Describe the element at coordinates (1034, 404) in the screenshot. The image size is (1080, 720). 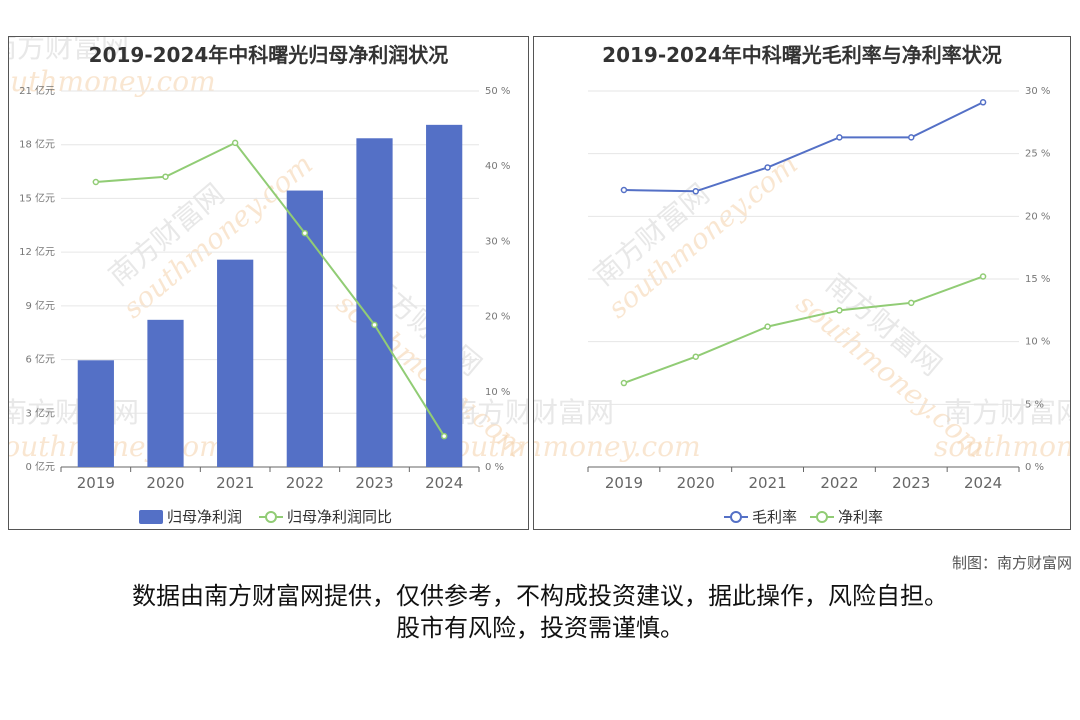
I see `y-right-tick-label: 5 %` at that location.